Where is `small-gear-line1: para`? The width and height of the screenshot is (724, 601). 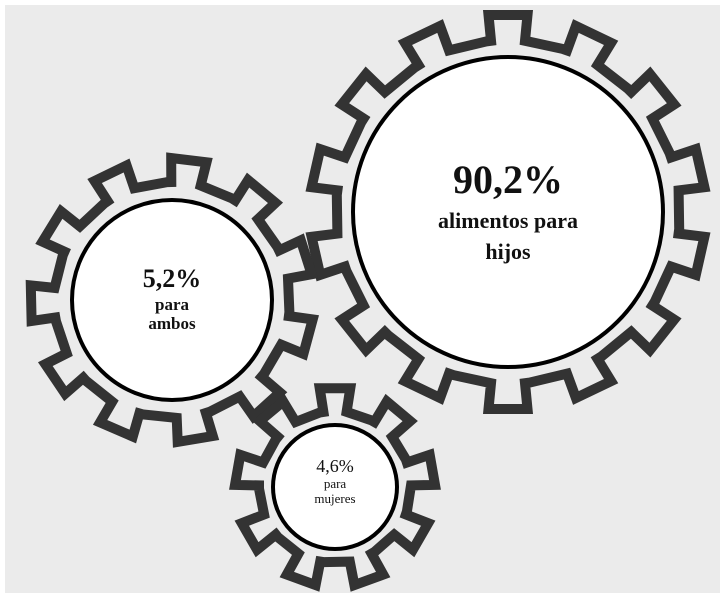 small-gear-line1: para is located at coordinates (335, 483).